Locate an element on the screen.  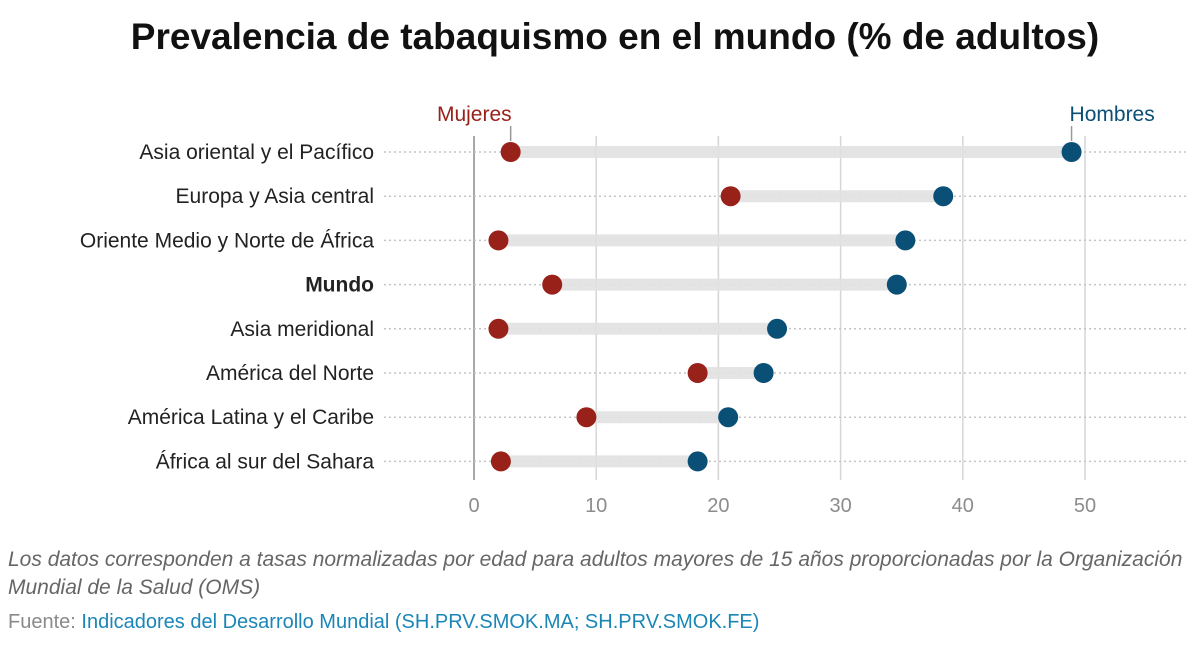
x-tick-label: 0 is located at coordinates (473, 506).